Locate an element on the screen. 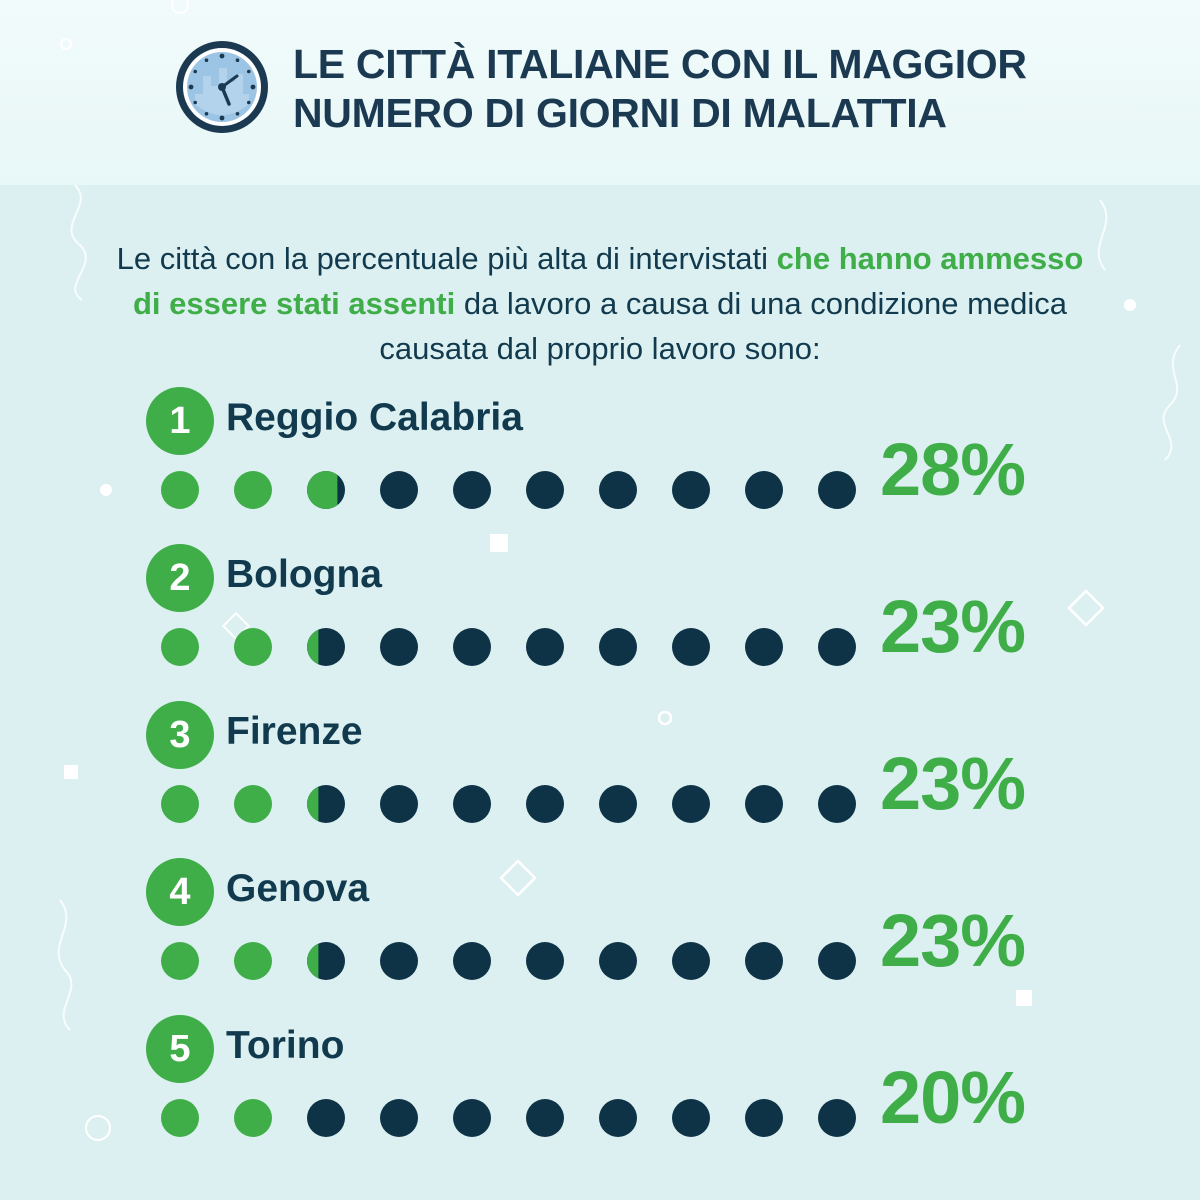 The image size is (1200, 1200). rank-badge: 4 is located at coordinates (180, 892).